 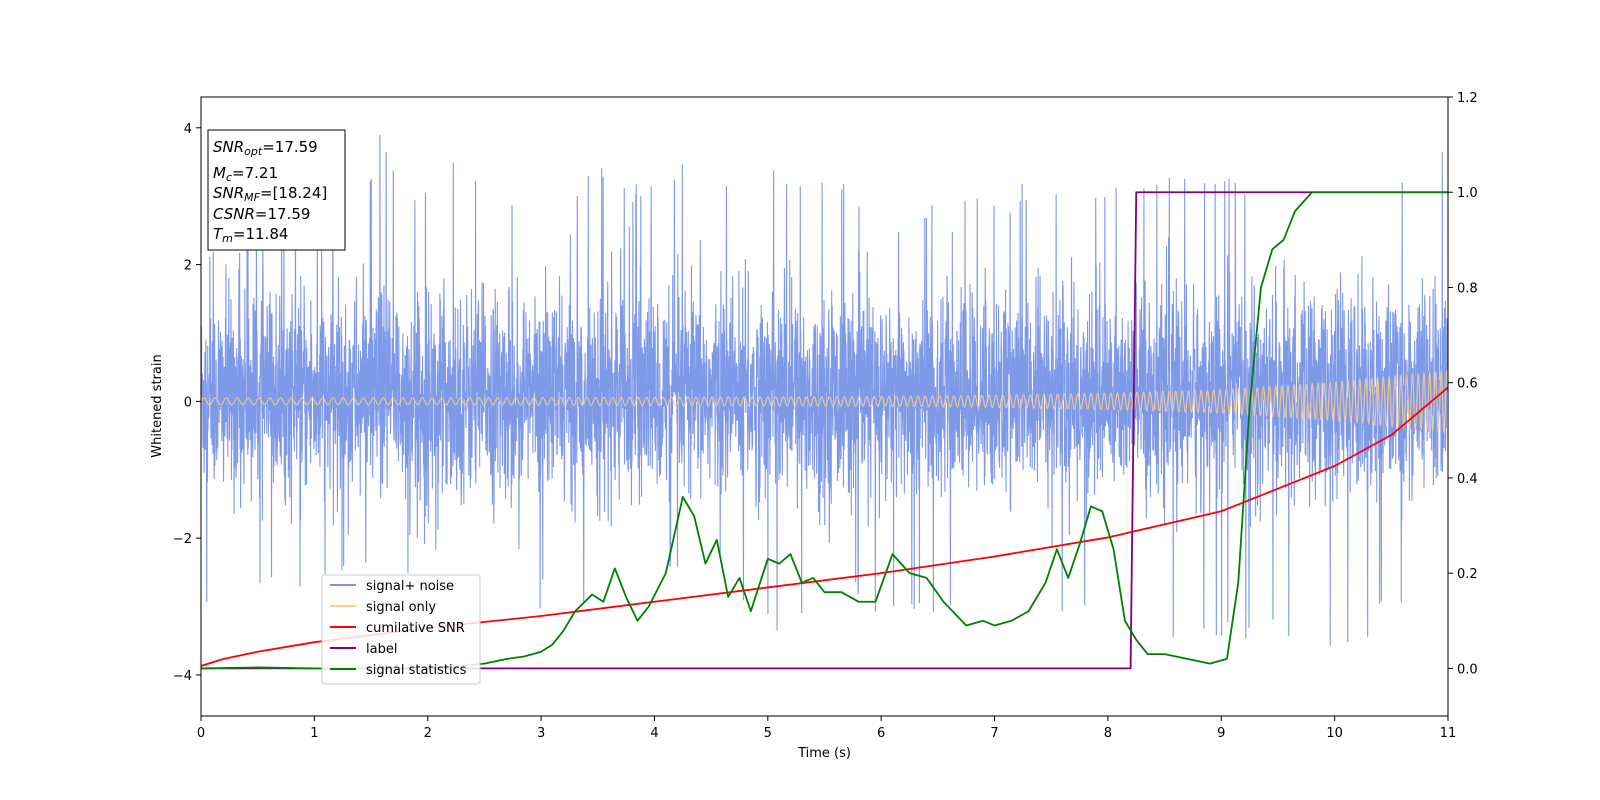 What do you see at coordinates (826, 728) in the screenshot?
I see `x-axis: 0 1 2 3 4 5 6 7 8 9 10 11` at bounding box center [826, 728].